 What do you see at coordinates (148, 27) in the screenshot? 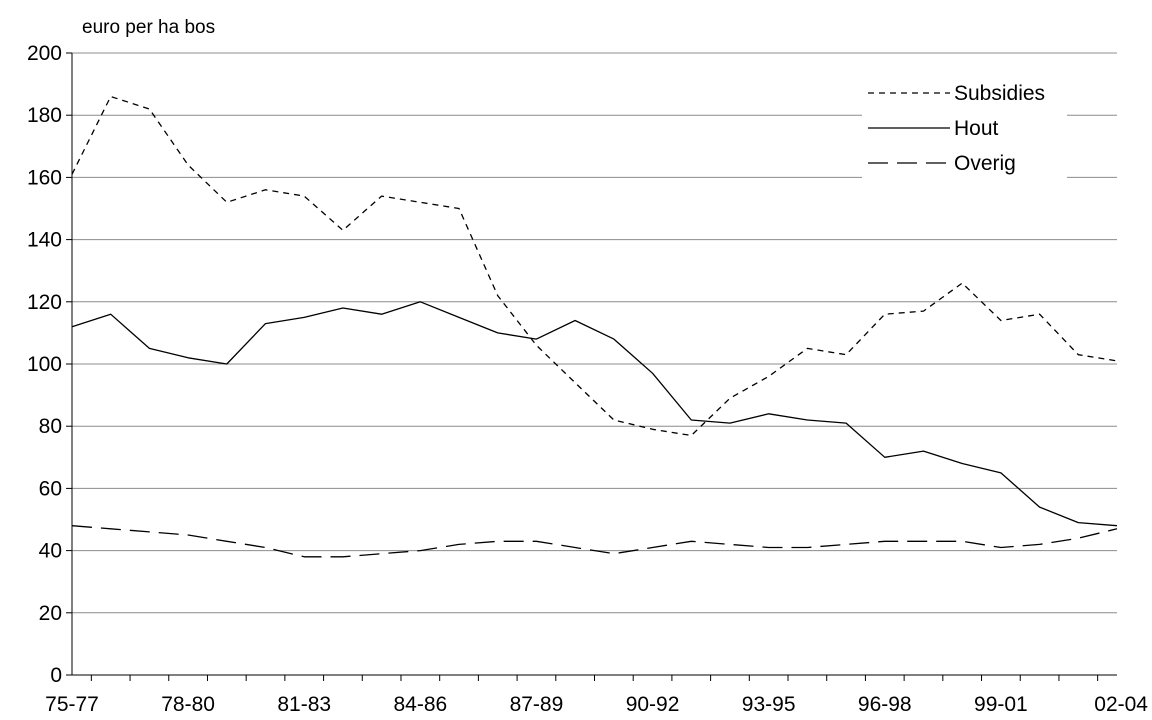
I see `y-axis-label: euro per ha bos` at bounding box center [148, 27].